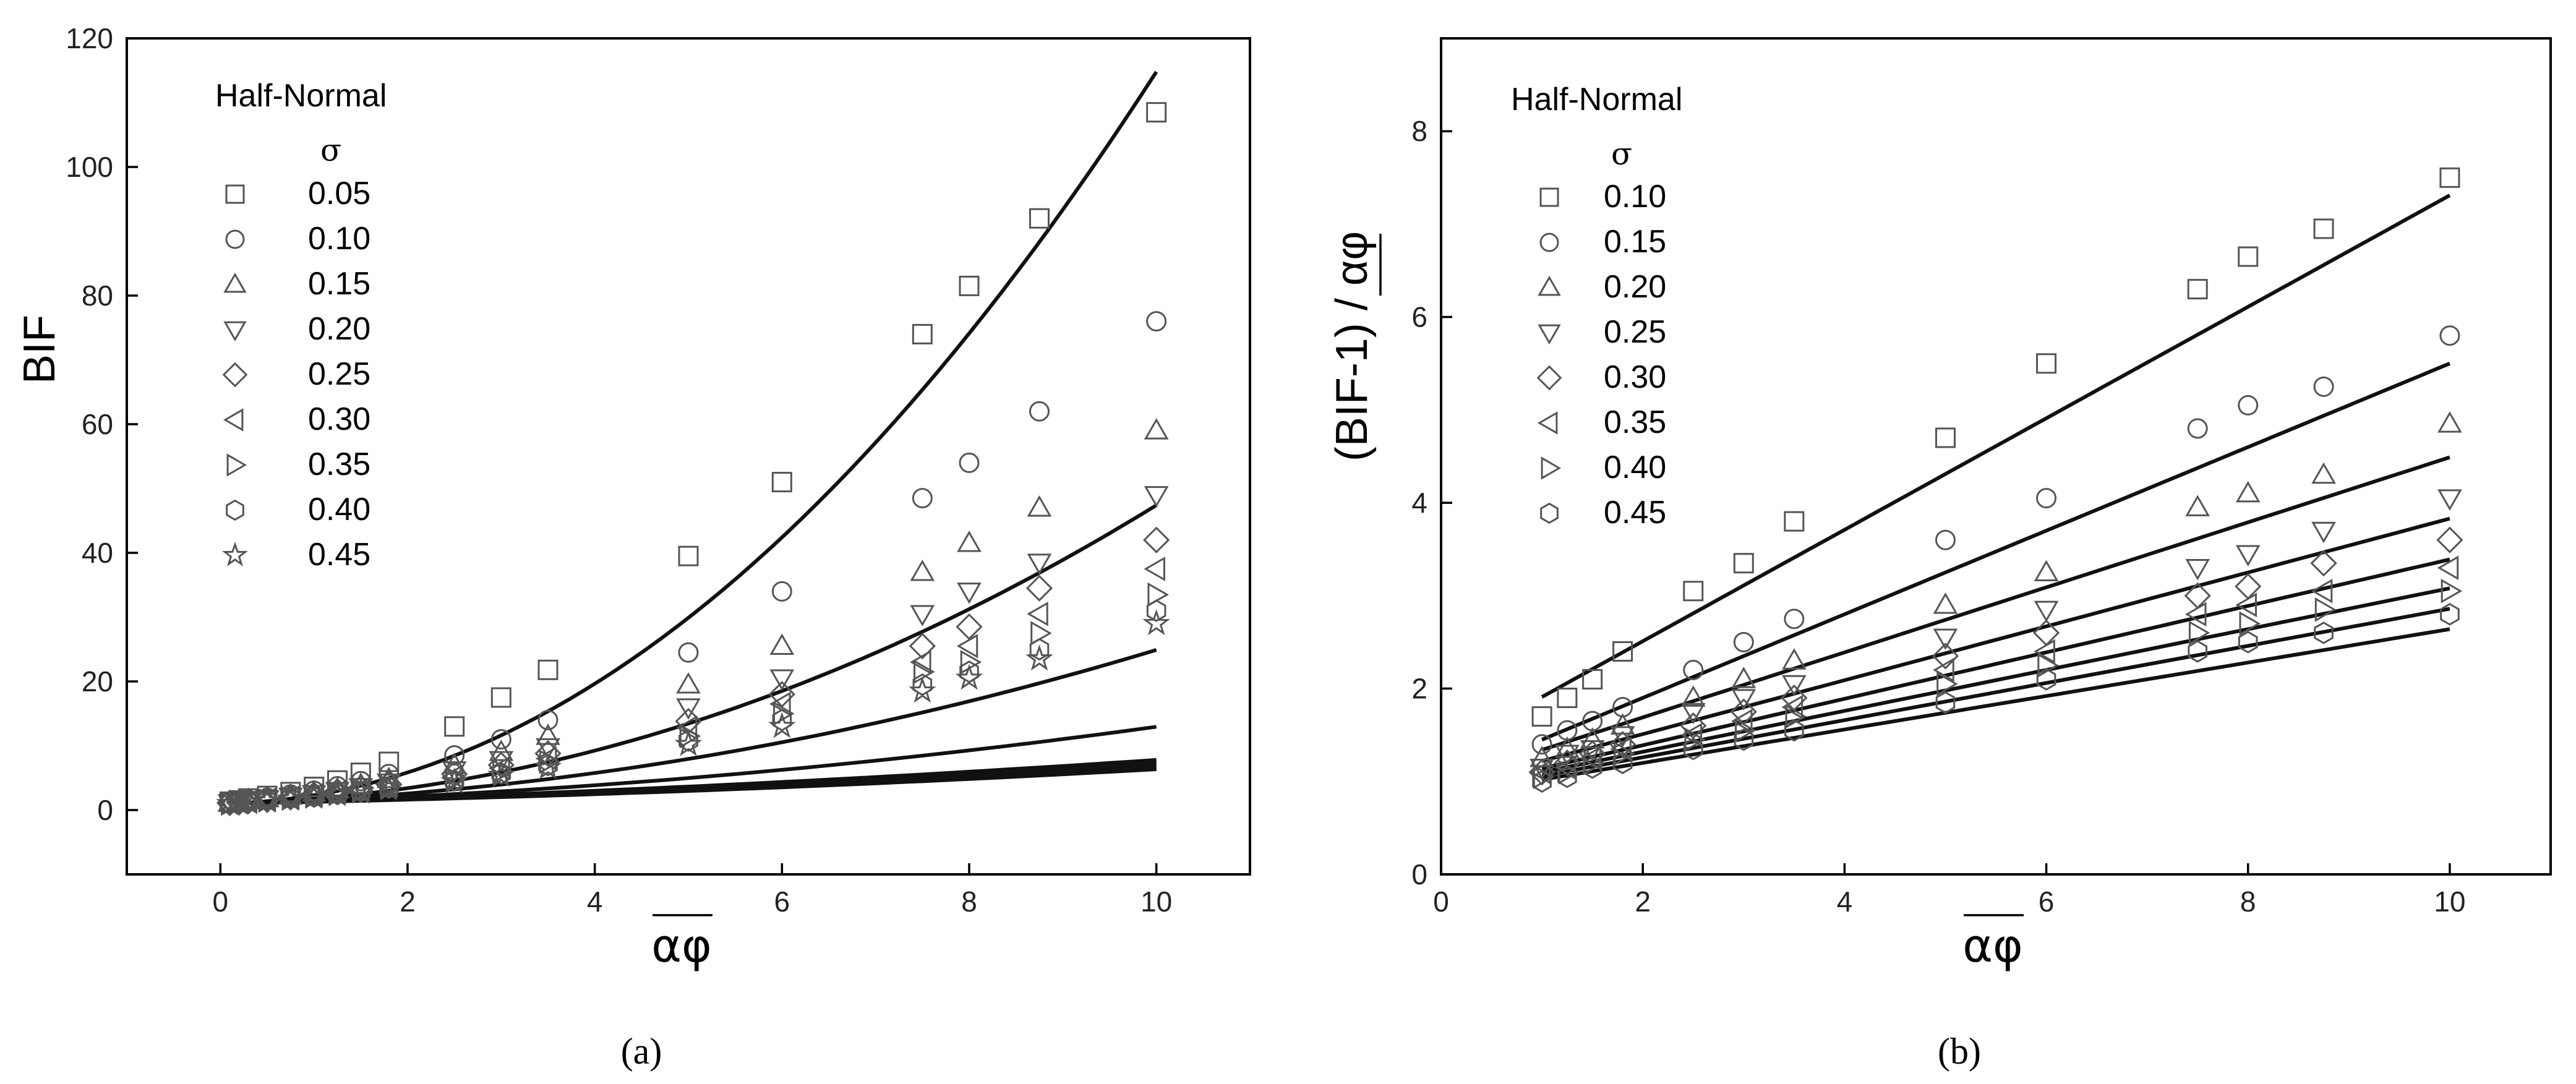  I want to click on panel-b-x-tick-label: 6, so click(2047, 902).